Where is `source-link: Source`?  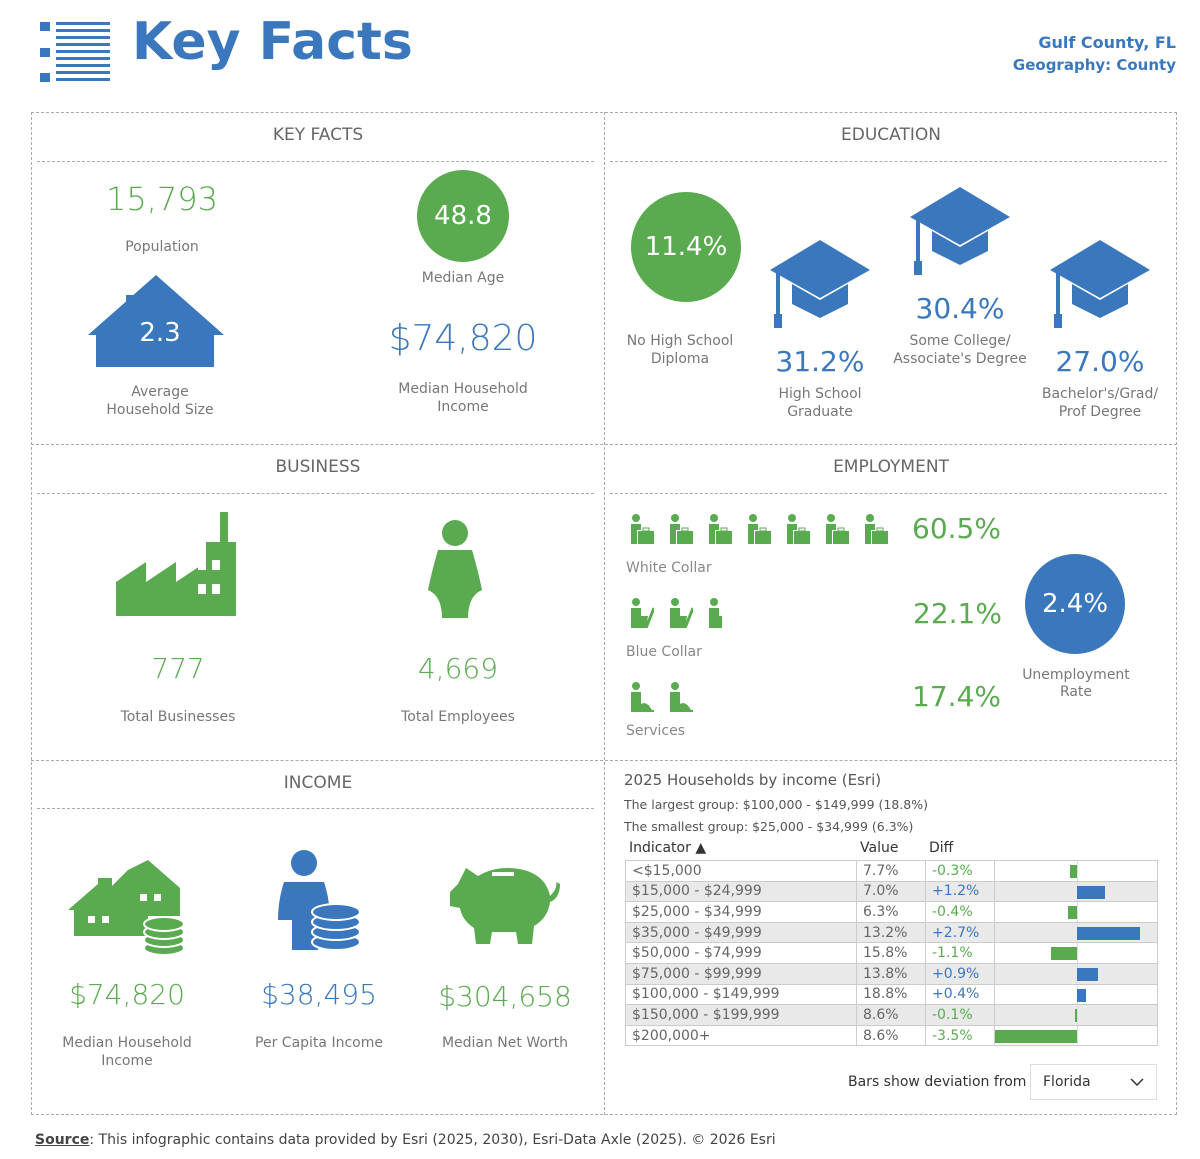
source-link: Source is located at coordinates (62, 1140).